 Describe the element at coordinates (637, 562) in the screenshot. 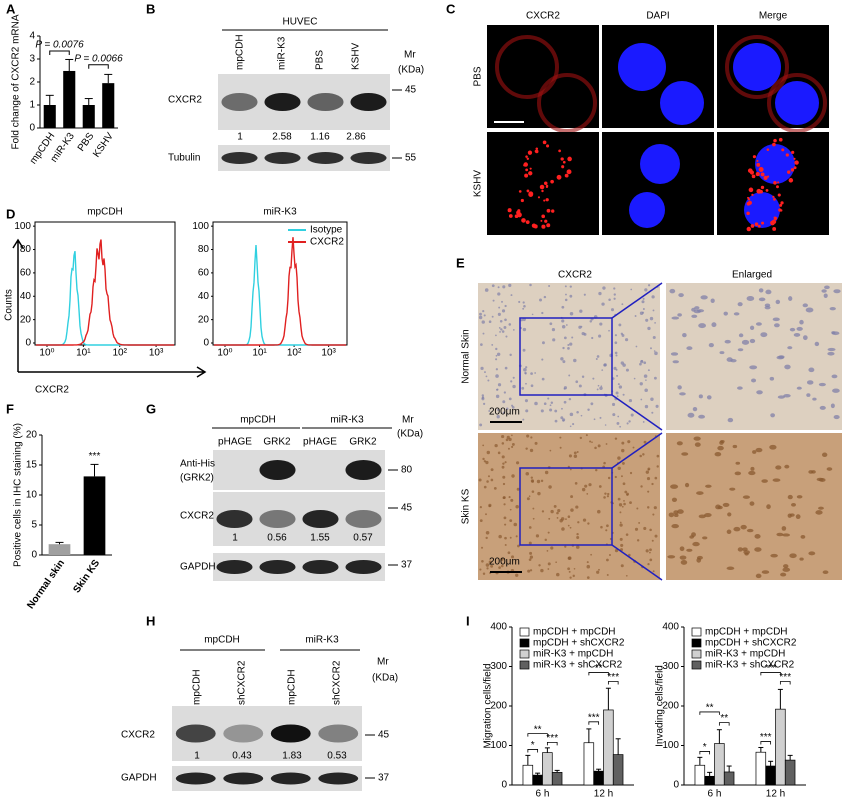

I see `zoom-line` at that location.